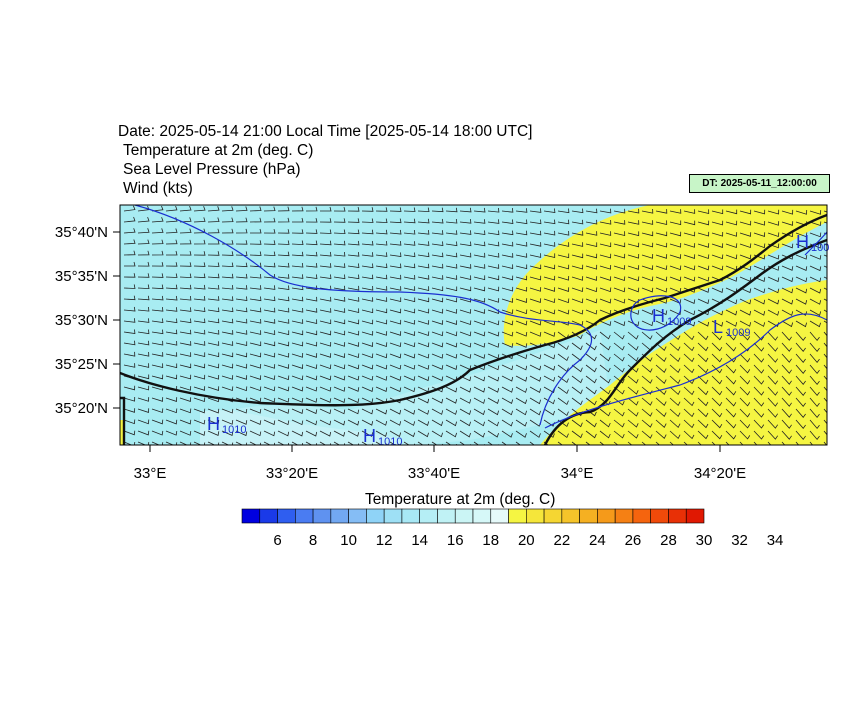  Describe the element at coordinates (81, 364) in the screenshot. I see `lat-label-4: 35°25'N` at that location.